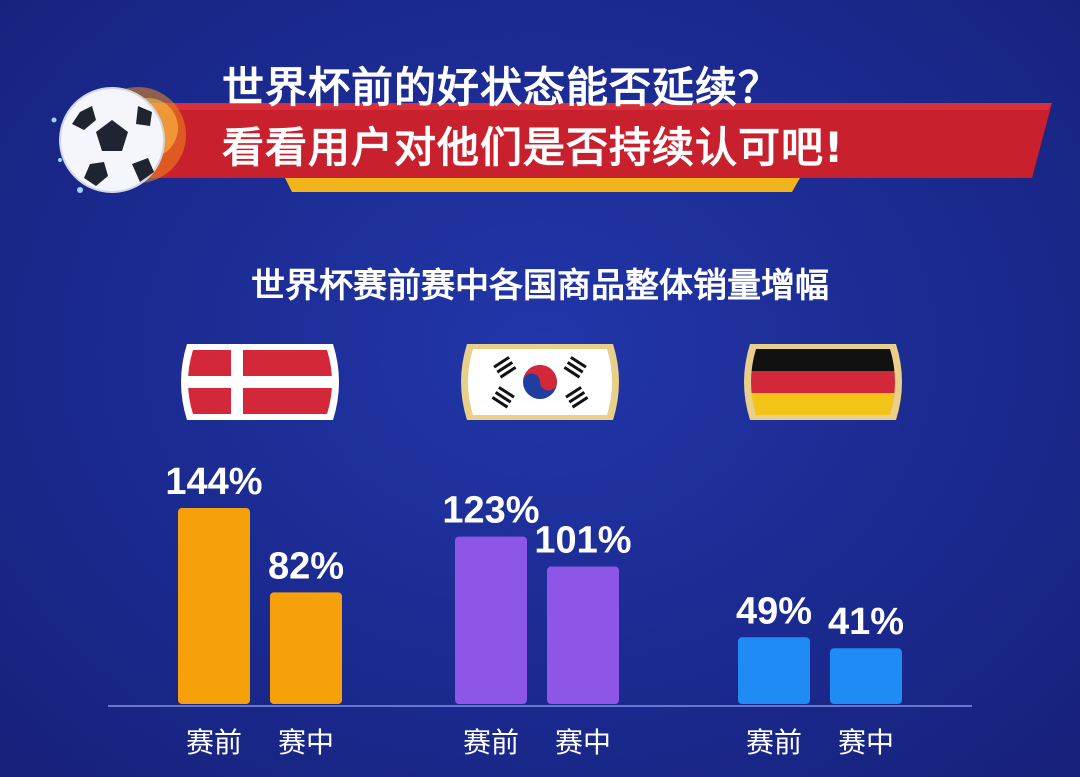  What do you see at coordinates (866, 742) in the screenshot?
I see `category-label-germany-1: 赛中` at bounding box center [866, 742].